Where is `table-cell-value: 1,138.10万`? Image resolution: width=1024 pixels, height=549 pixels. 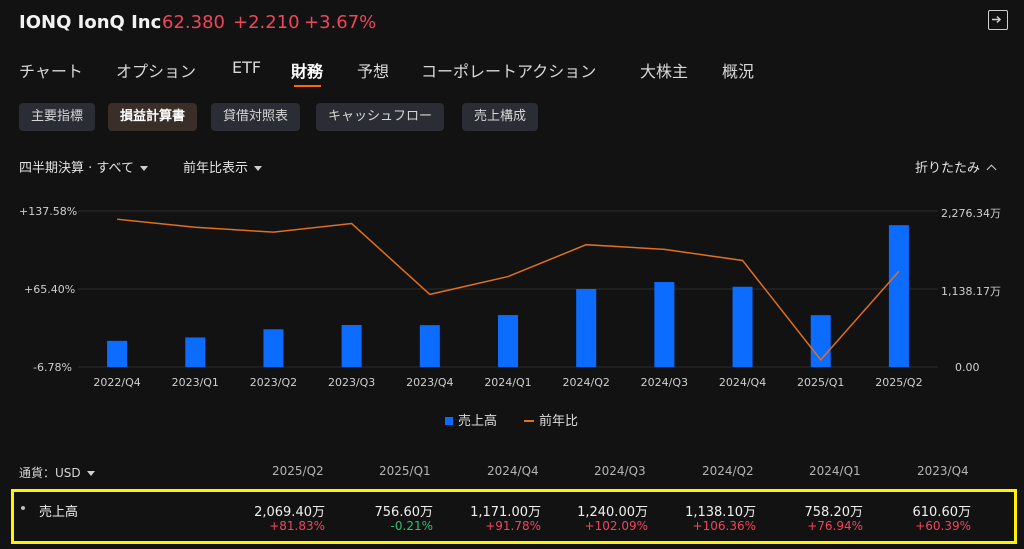
table-cell-value: 1,138.10万 is located at coordinates (720, 512).